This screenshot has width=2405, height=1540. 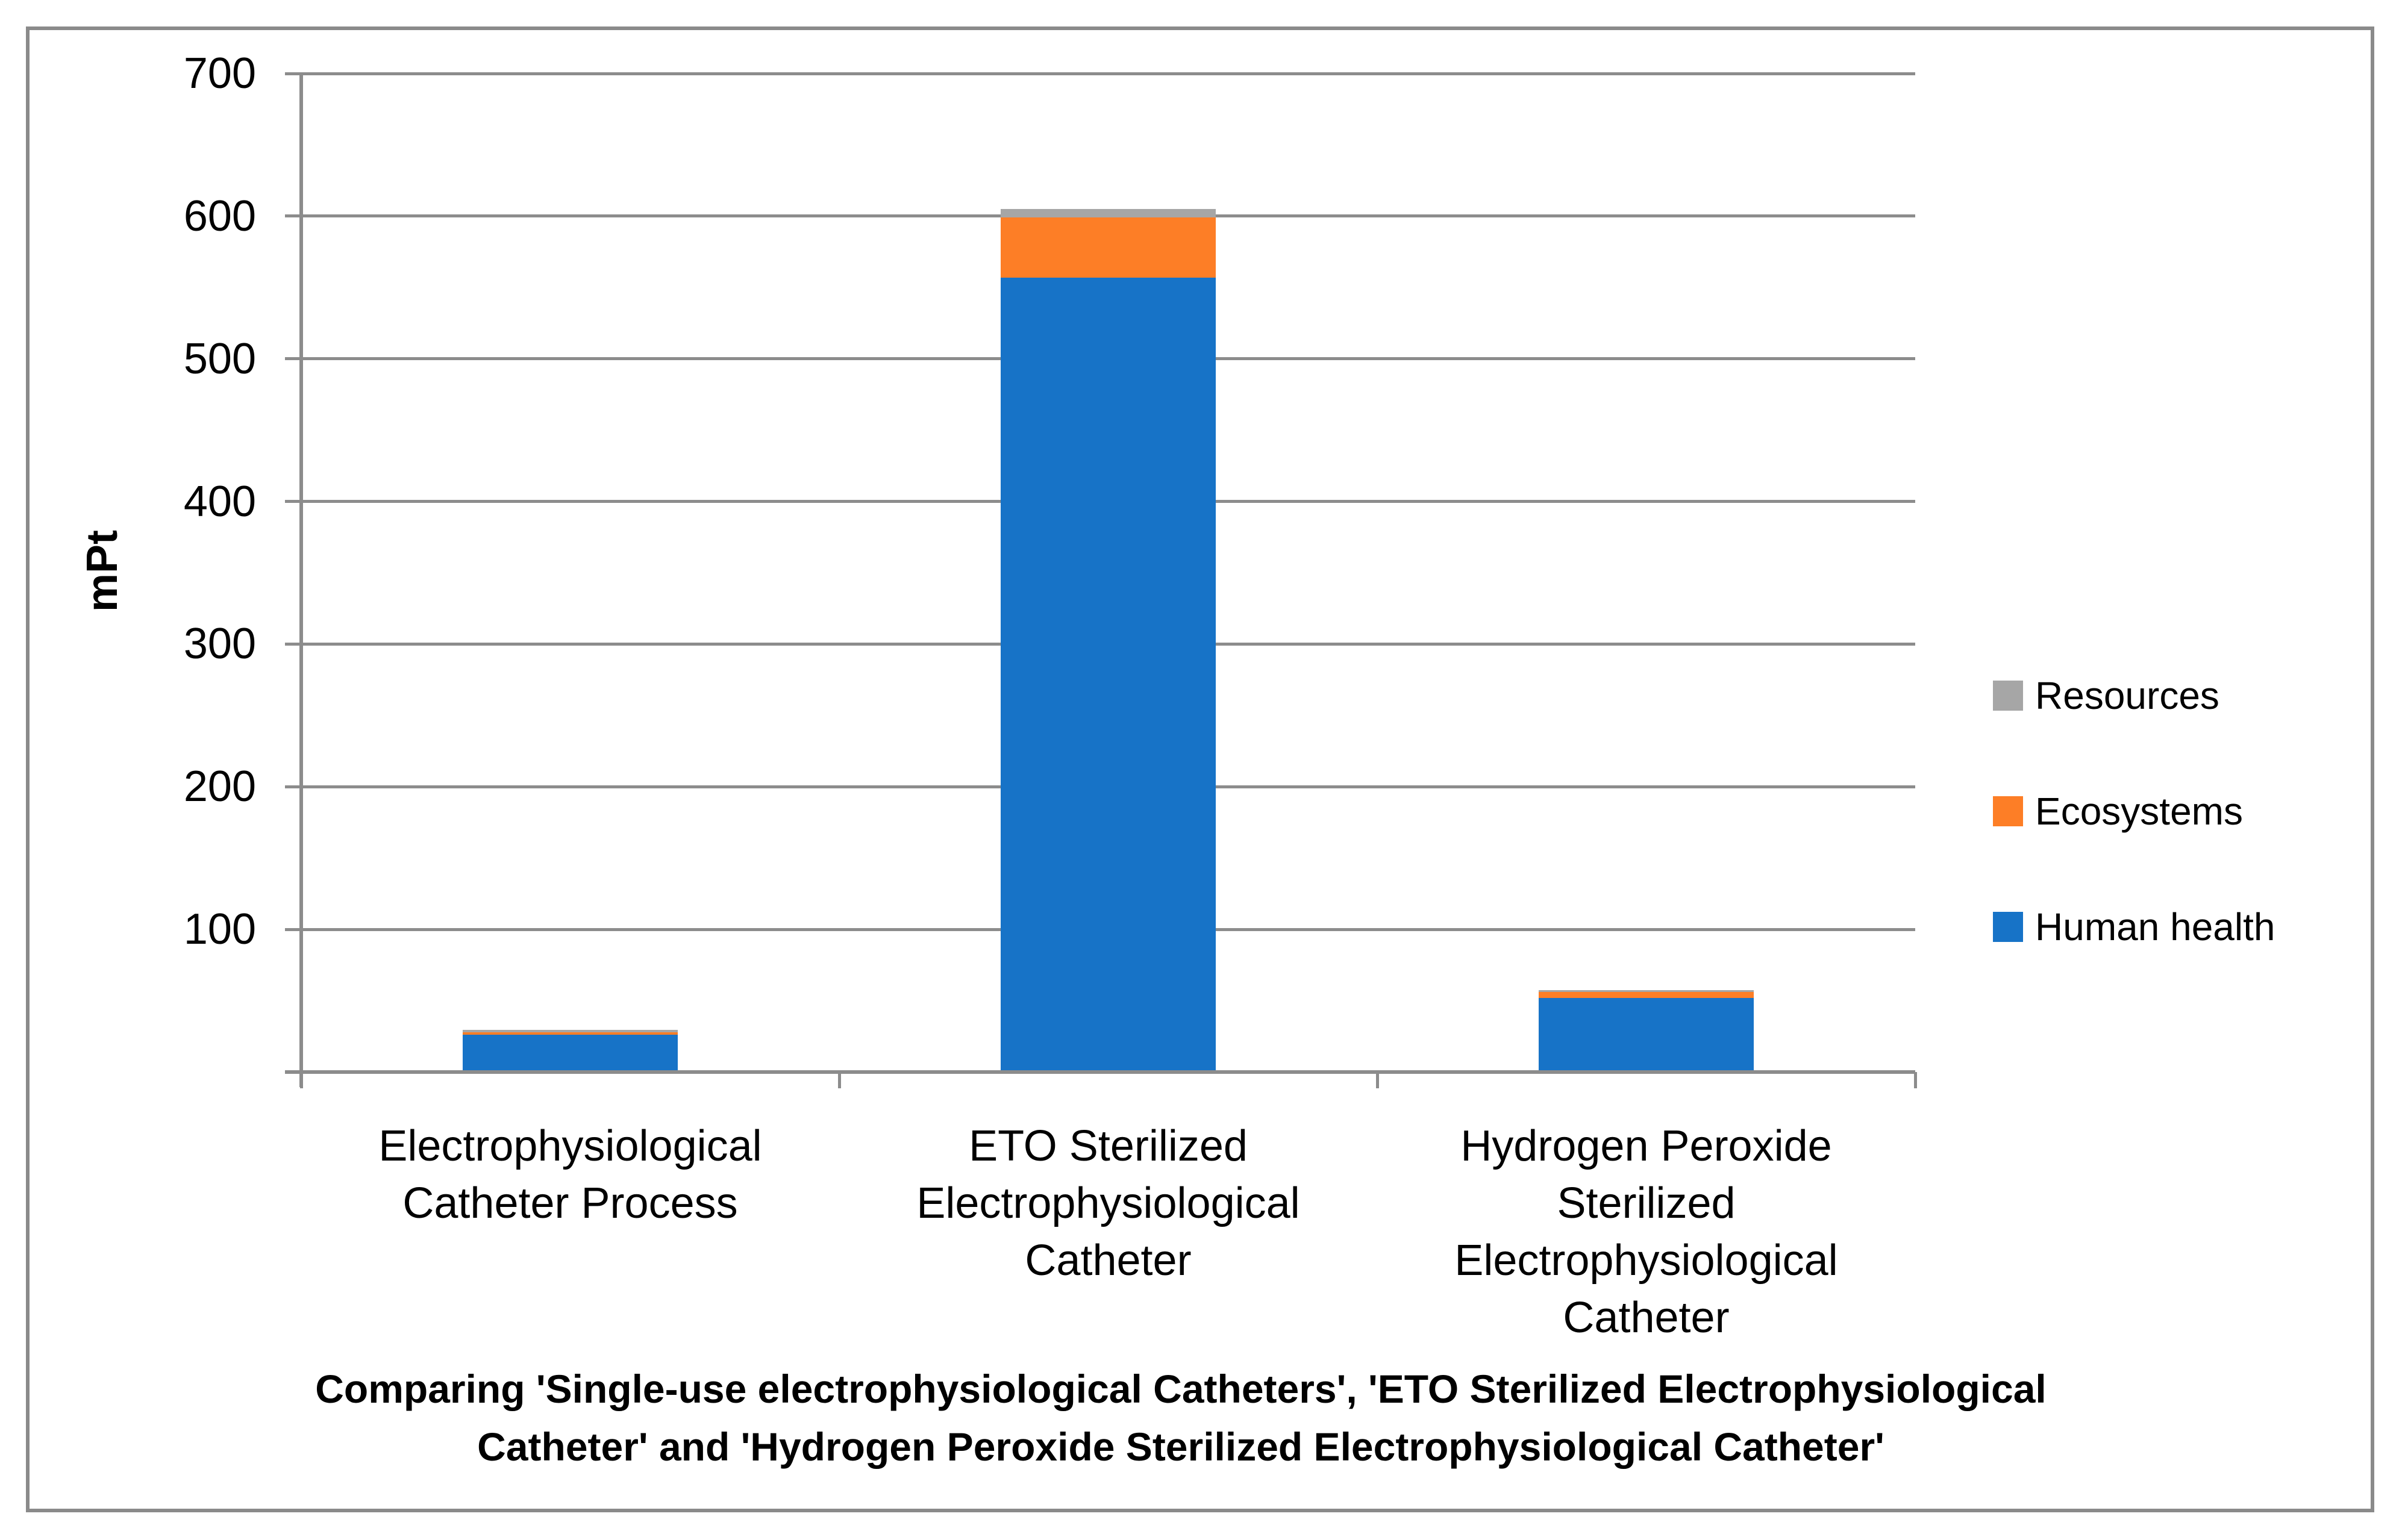 I want to click on legend-label: Ecosystems, so click(x=2139, y=811).